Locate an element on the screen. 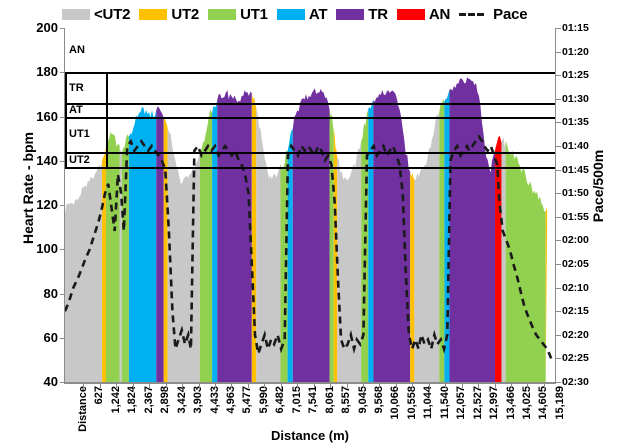  plot-left-border is located at coordinates (64, 205).